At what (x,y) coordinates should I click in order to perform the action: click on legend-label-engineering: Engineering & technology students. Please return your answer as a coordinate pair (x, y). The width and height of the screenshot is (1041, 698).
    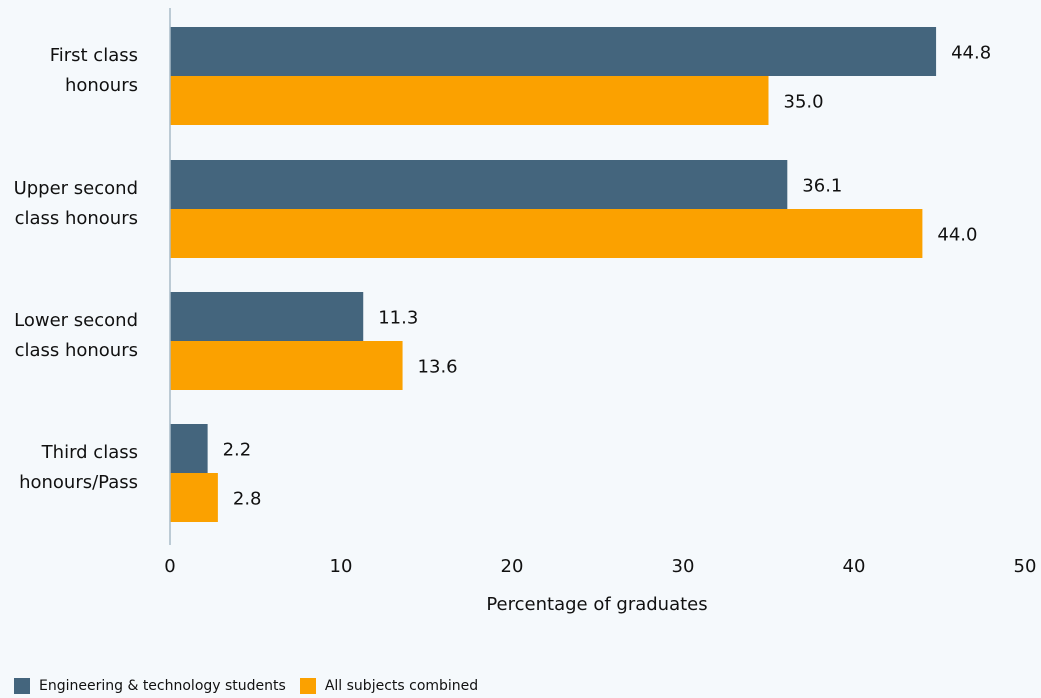
    Looking at the image, I should click on (162, 686).